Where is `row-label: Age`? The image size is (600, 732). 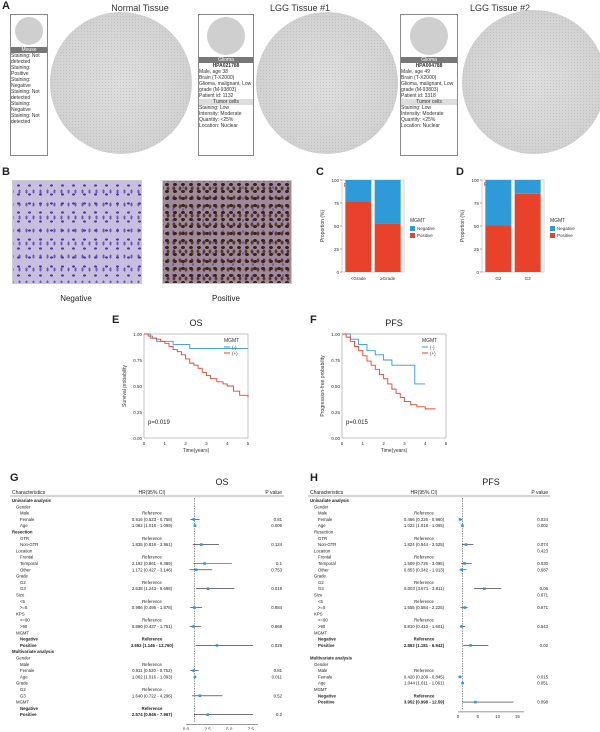
row-label: Age is located at coordinates (24, 676).